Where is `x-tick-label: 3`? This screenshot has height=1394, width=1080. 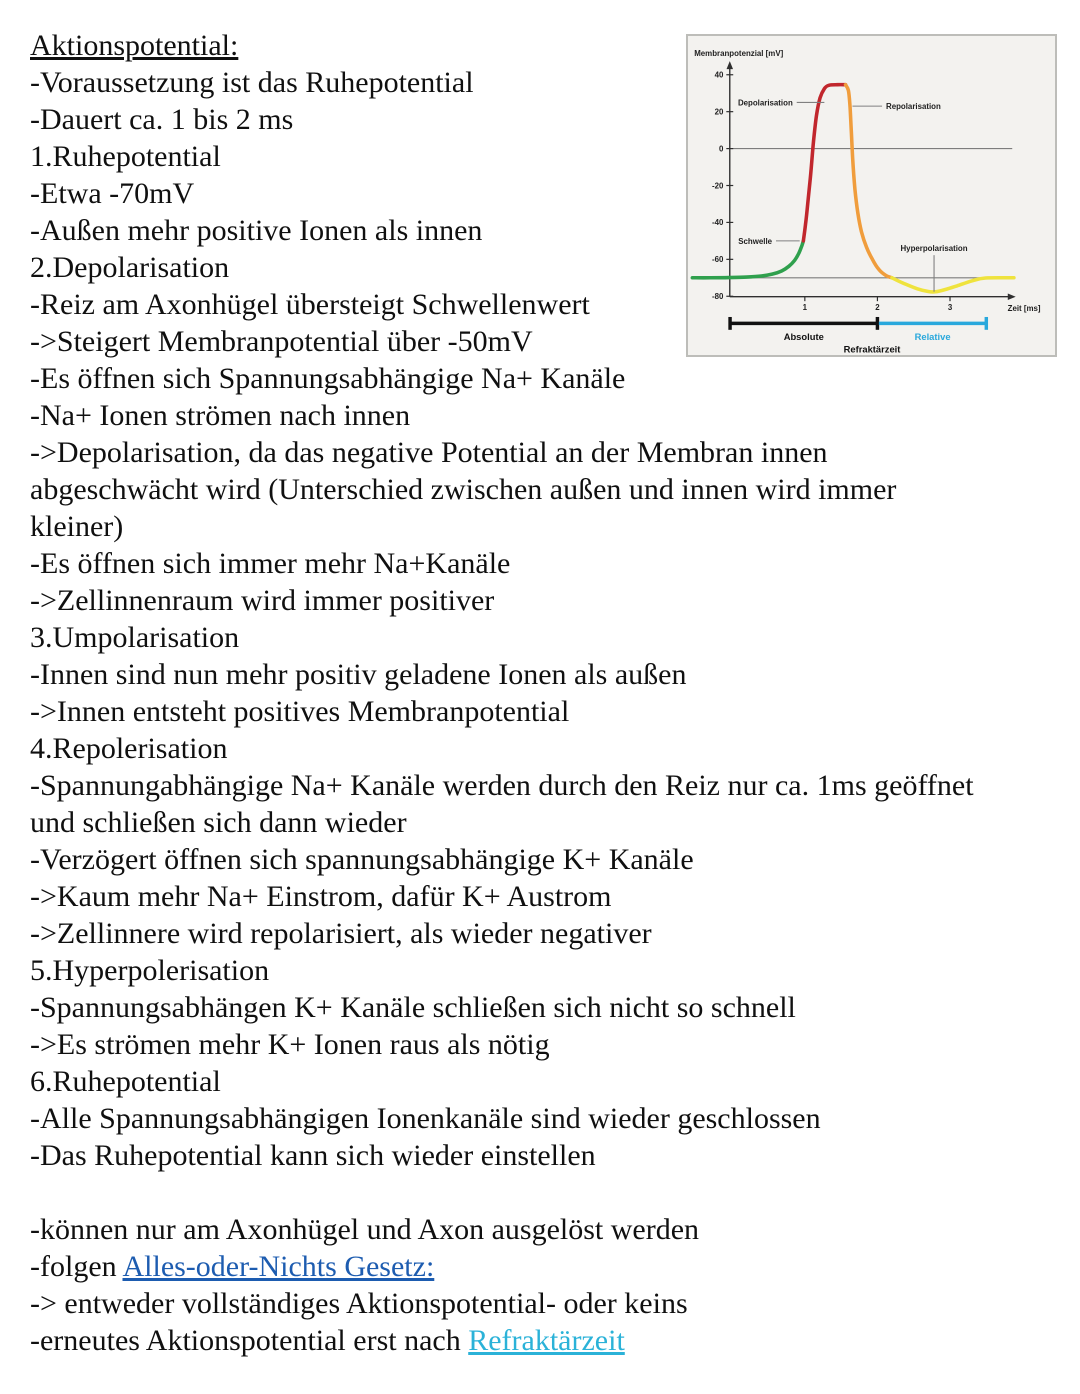 x-tick-label: 3 is located at coordinates (950, 307).